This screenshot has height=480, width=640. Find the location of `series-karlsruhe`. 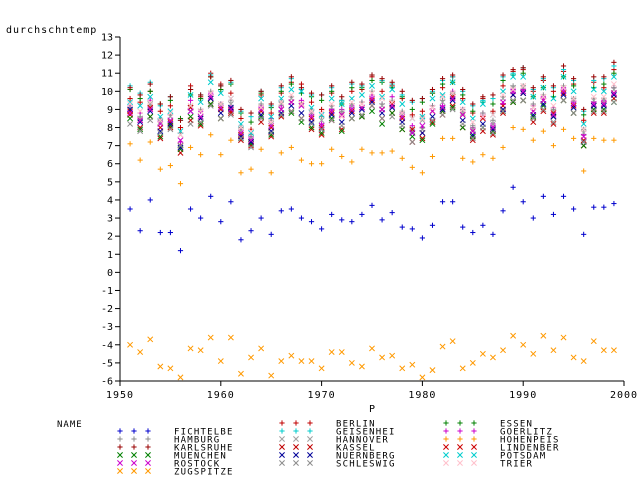

series-karlsruhe is located at coordinates (372, 91).